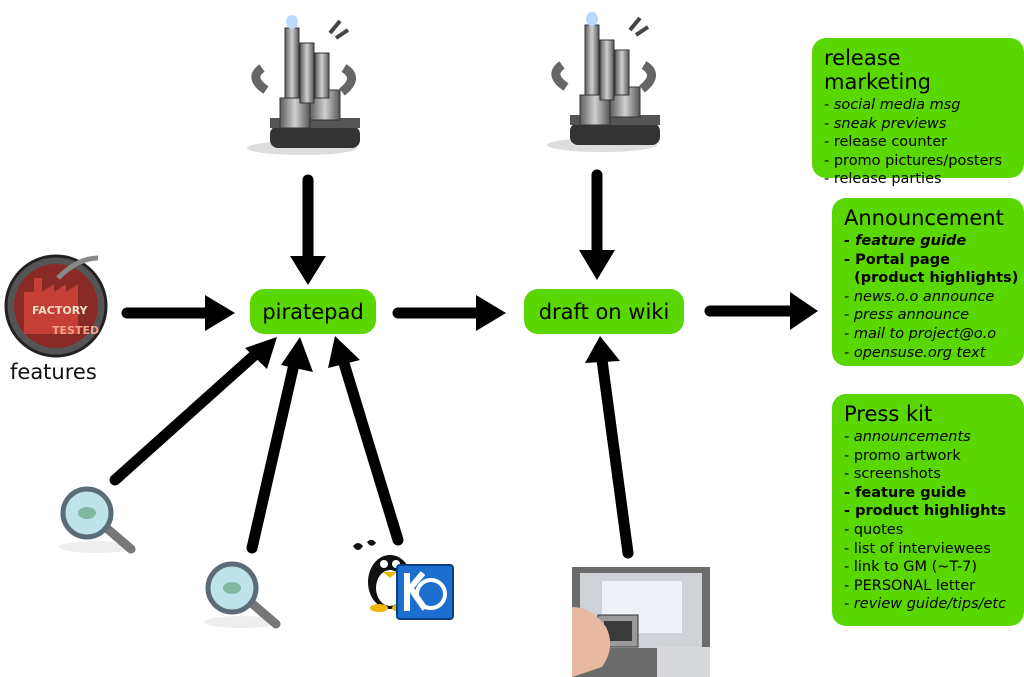 Image resolution: width=1024 pixels, height=677 pixels. I want to click on arrow-magnifier2-to-piratepad, so click(273, 454).